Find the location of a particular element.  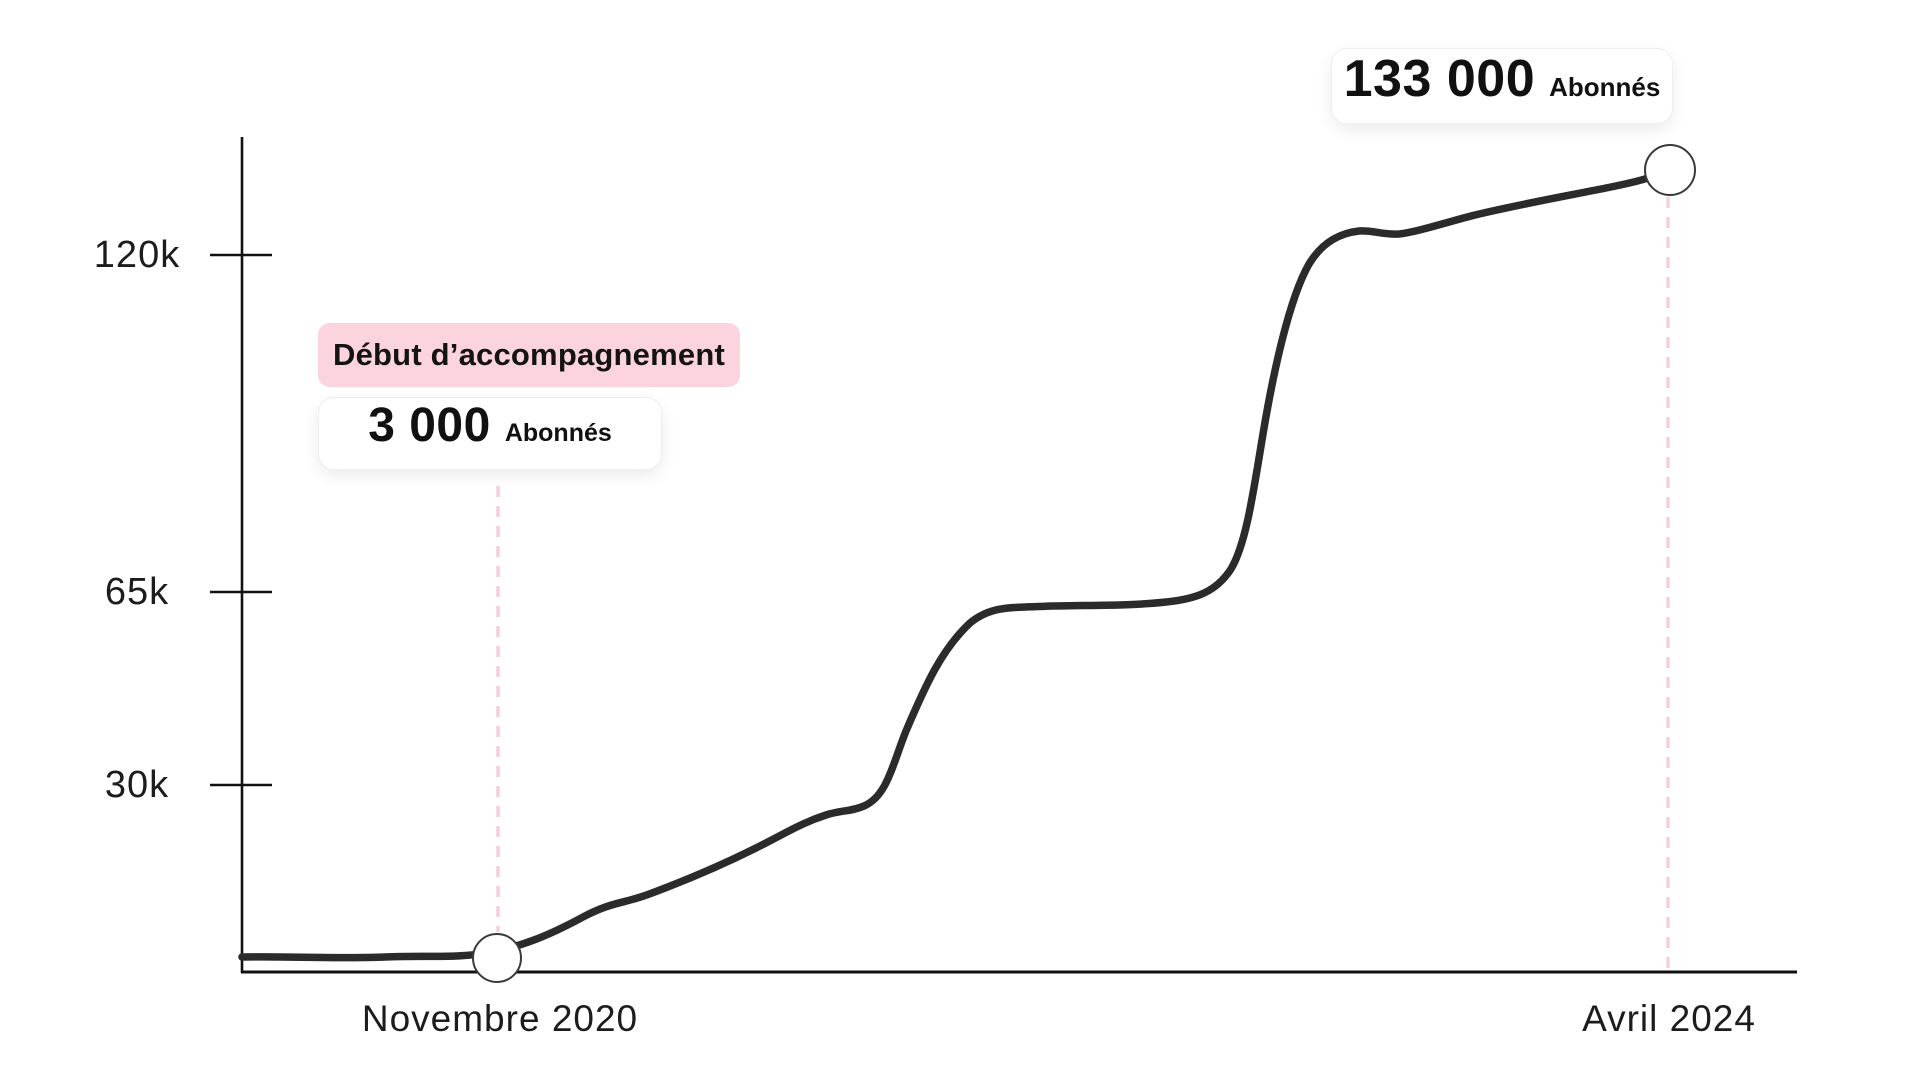

y-axis-label-120k: 120k is located at coordinates (137, 255).